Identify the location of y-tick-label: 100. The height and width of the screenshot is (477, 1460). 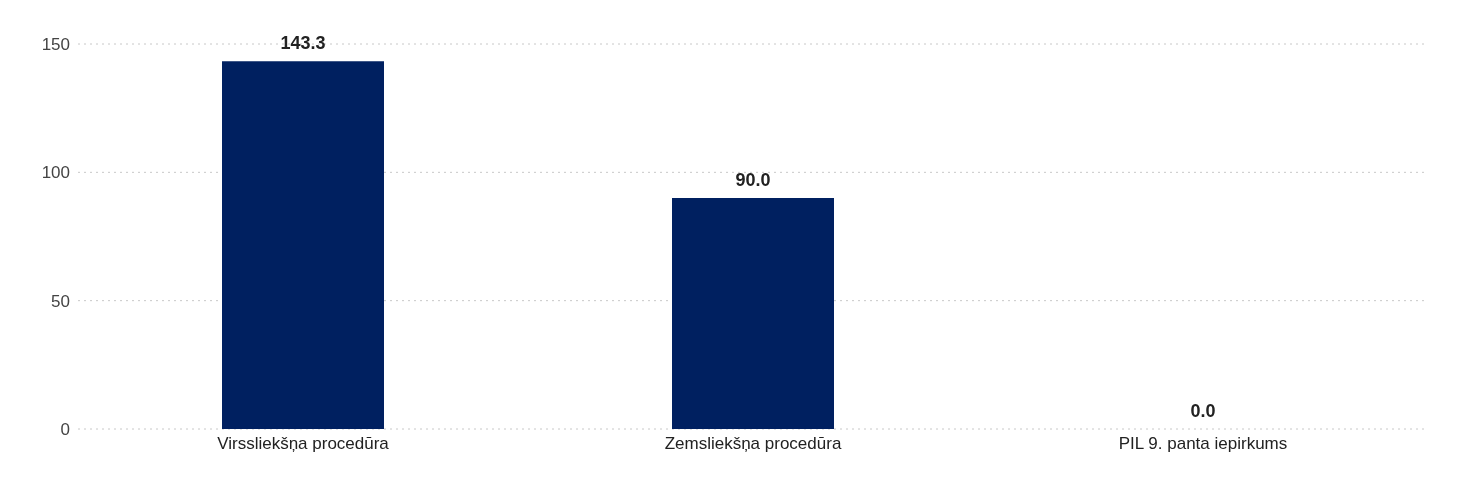
(55, 173).